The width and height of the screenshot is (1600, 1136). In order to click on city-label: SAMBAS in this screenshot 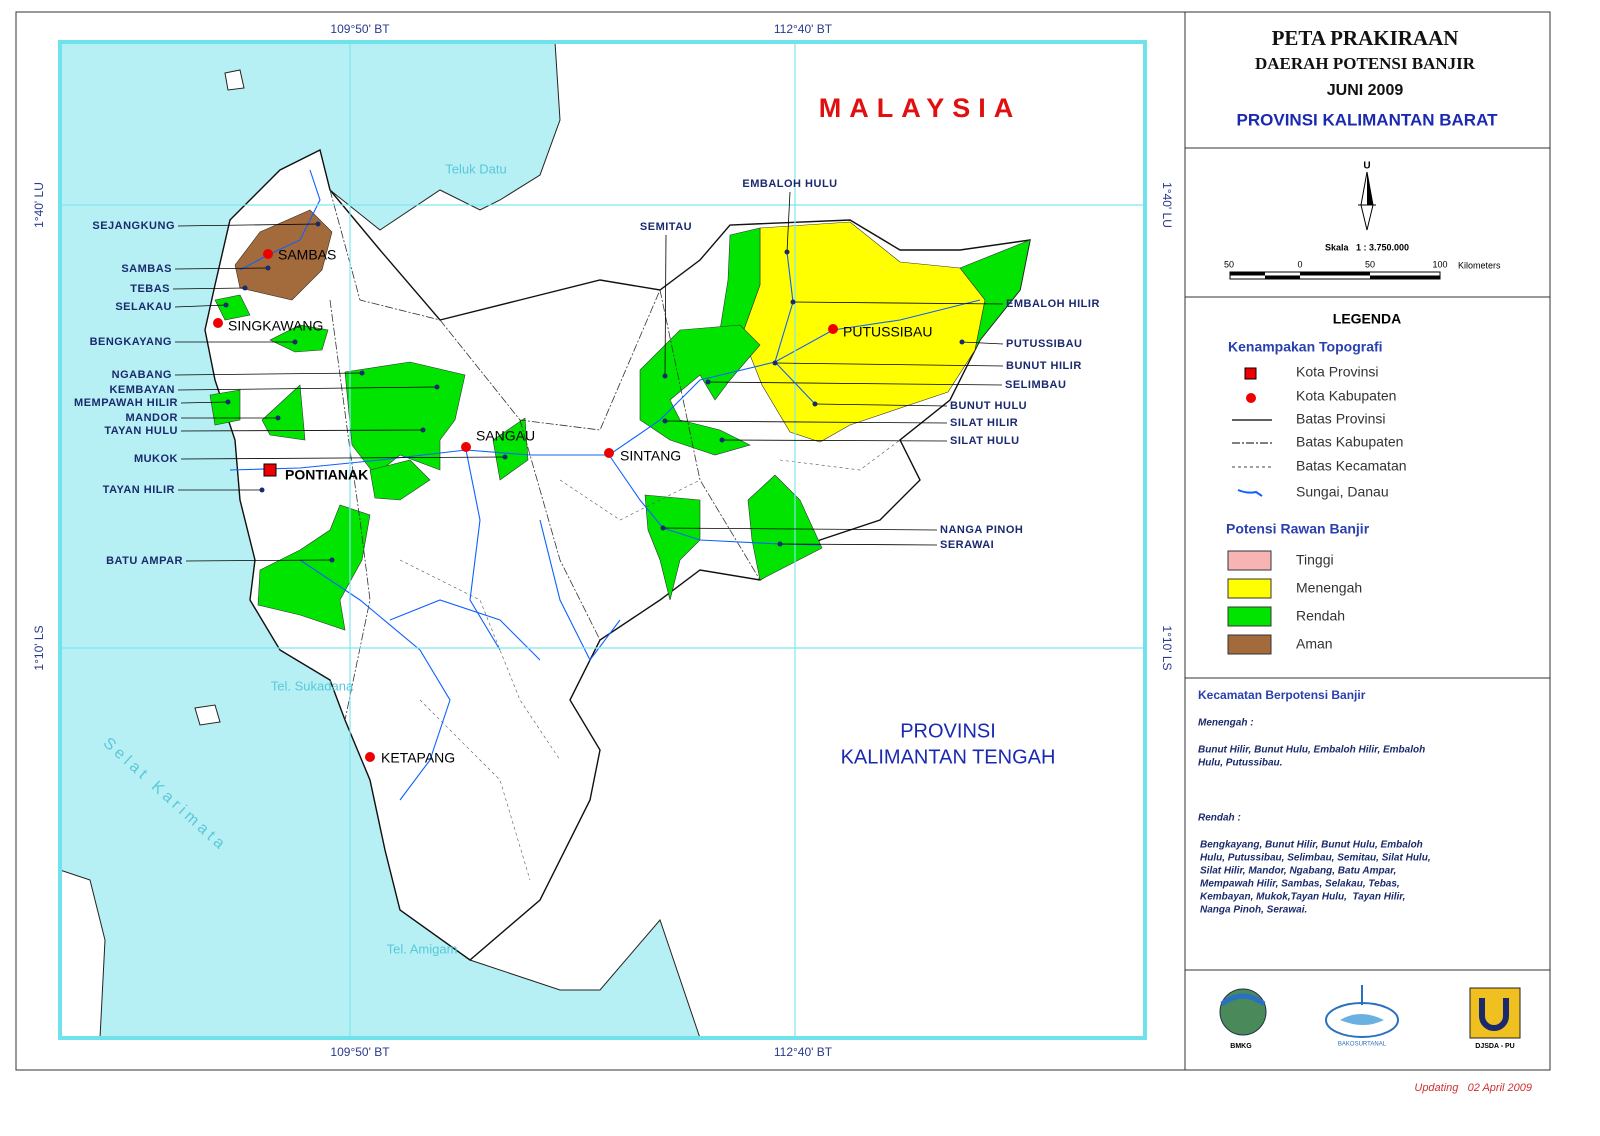, I will do `click(307, 255)`.